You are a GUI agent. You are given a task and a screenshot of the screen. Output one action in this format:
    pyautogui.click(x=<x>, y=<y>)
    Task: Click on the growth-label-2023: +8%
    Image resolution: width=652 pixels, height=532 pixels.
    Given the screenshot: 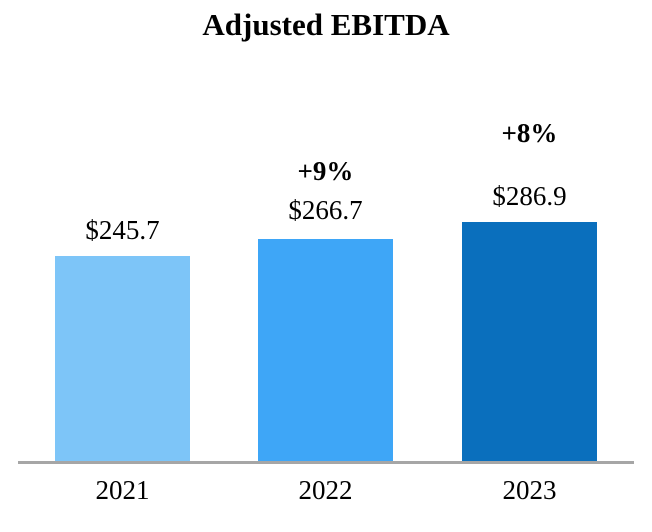 What is the action you would take?
    pyautogui.click(x=529, y=133)
    